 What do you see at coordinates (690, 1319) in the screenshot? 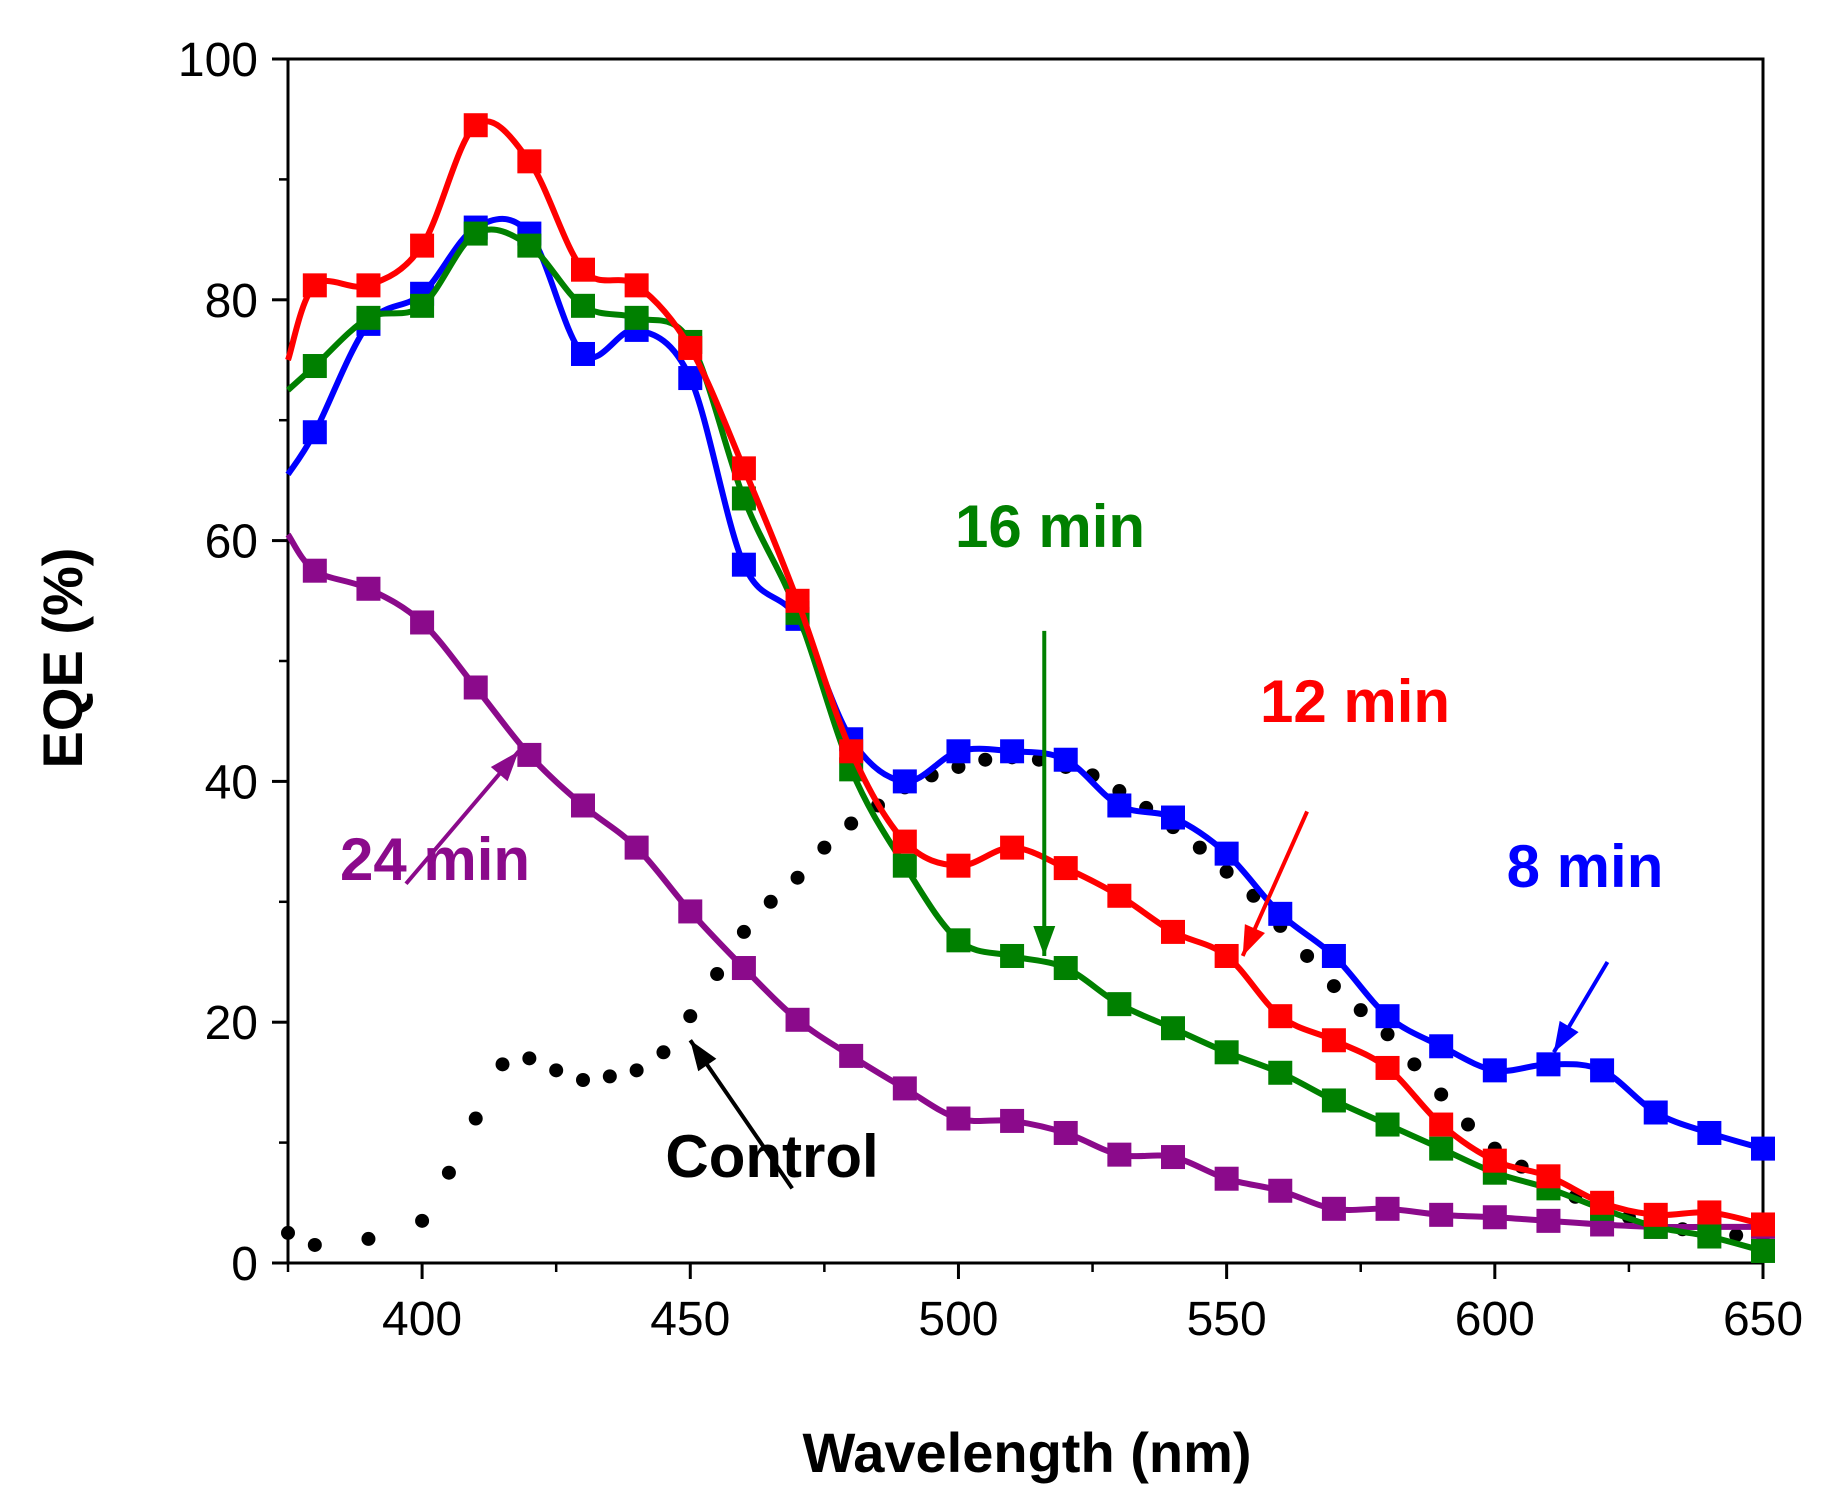
I see `x-tick-label: 450` at bounding box center [690, 1319].